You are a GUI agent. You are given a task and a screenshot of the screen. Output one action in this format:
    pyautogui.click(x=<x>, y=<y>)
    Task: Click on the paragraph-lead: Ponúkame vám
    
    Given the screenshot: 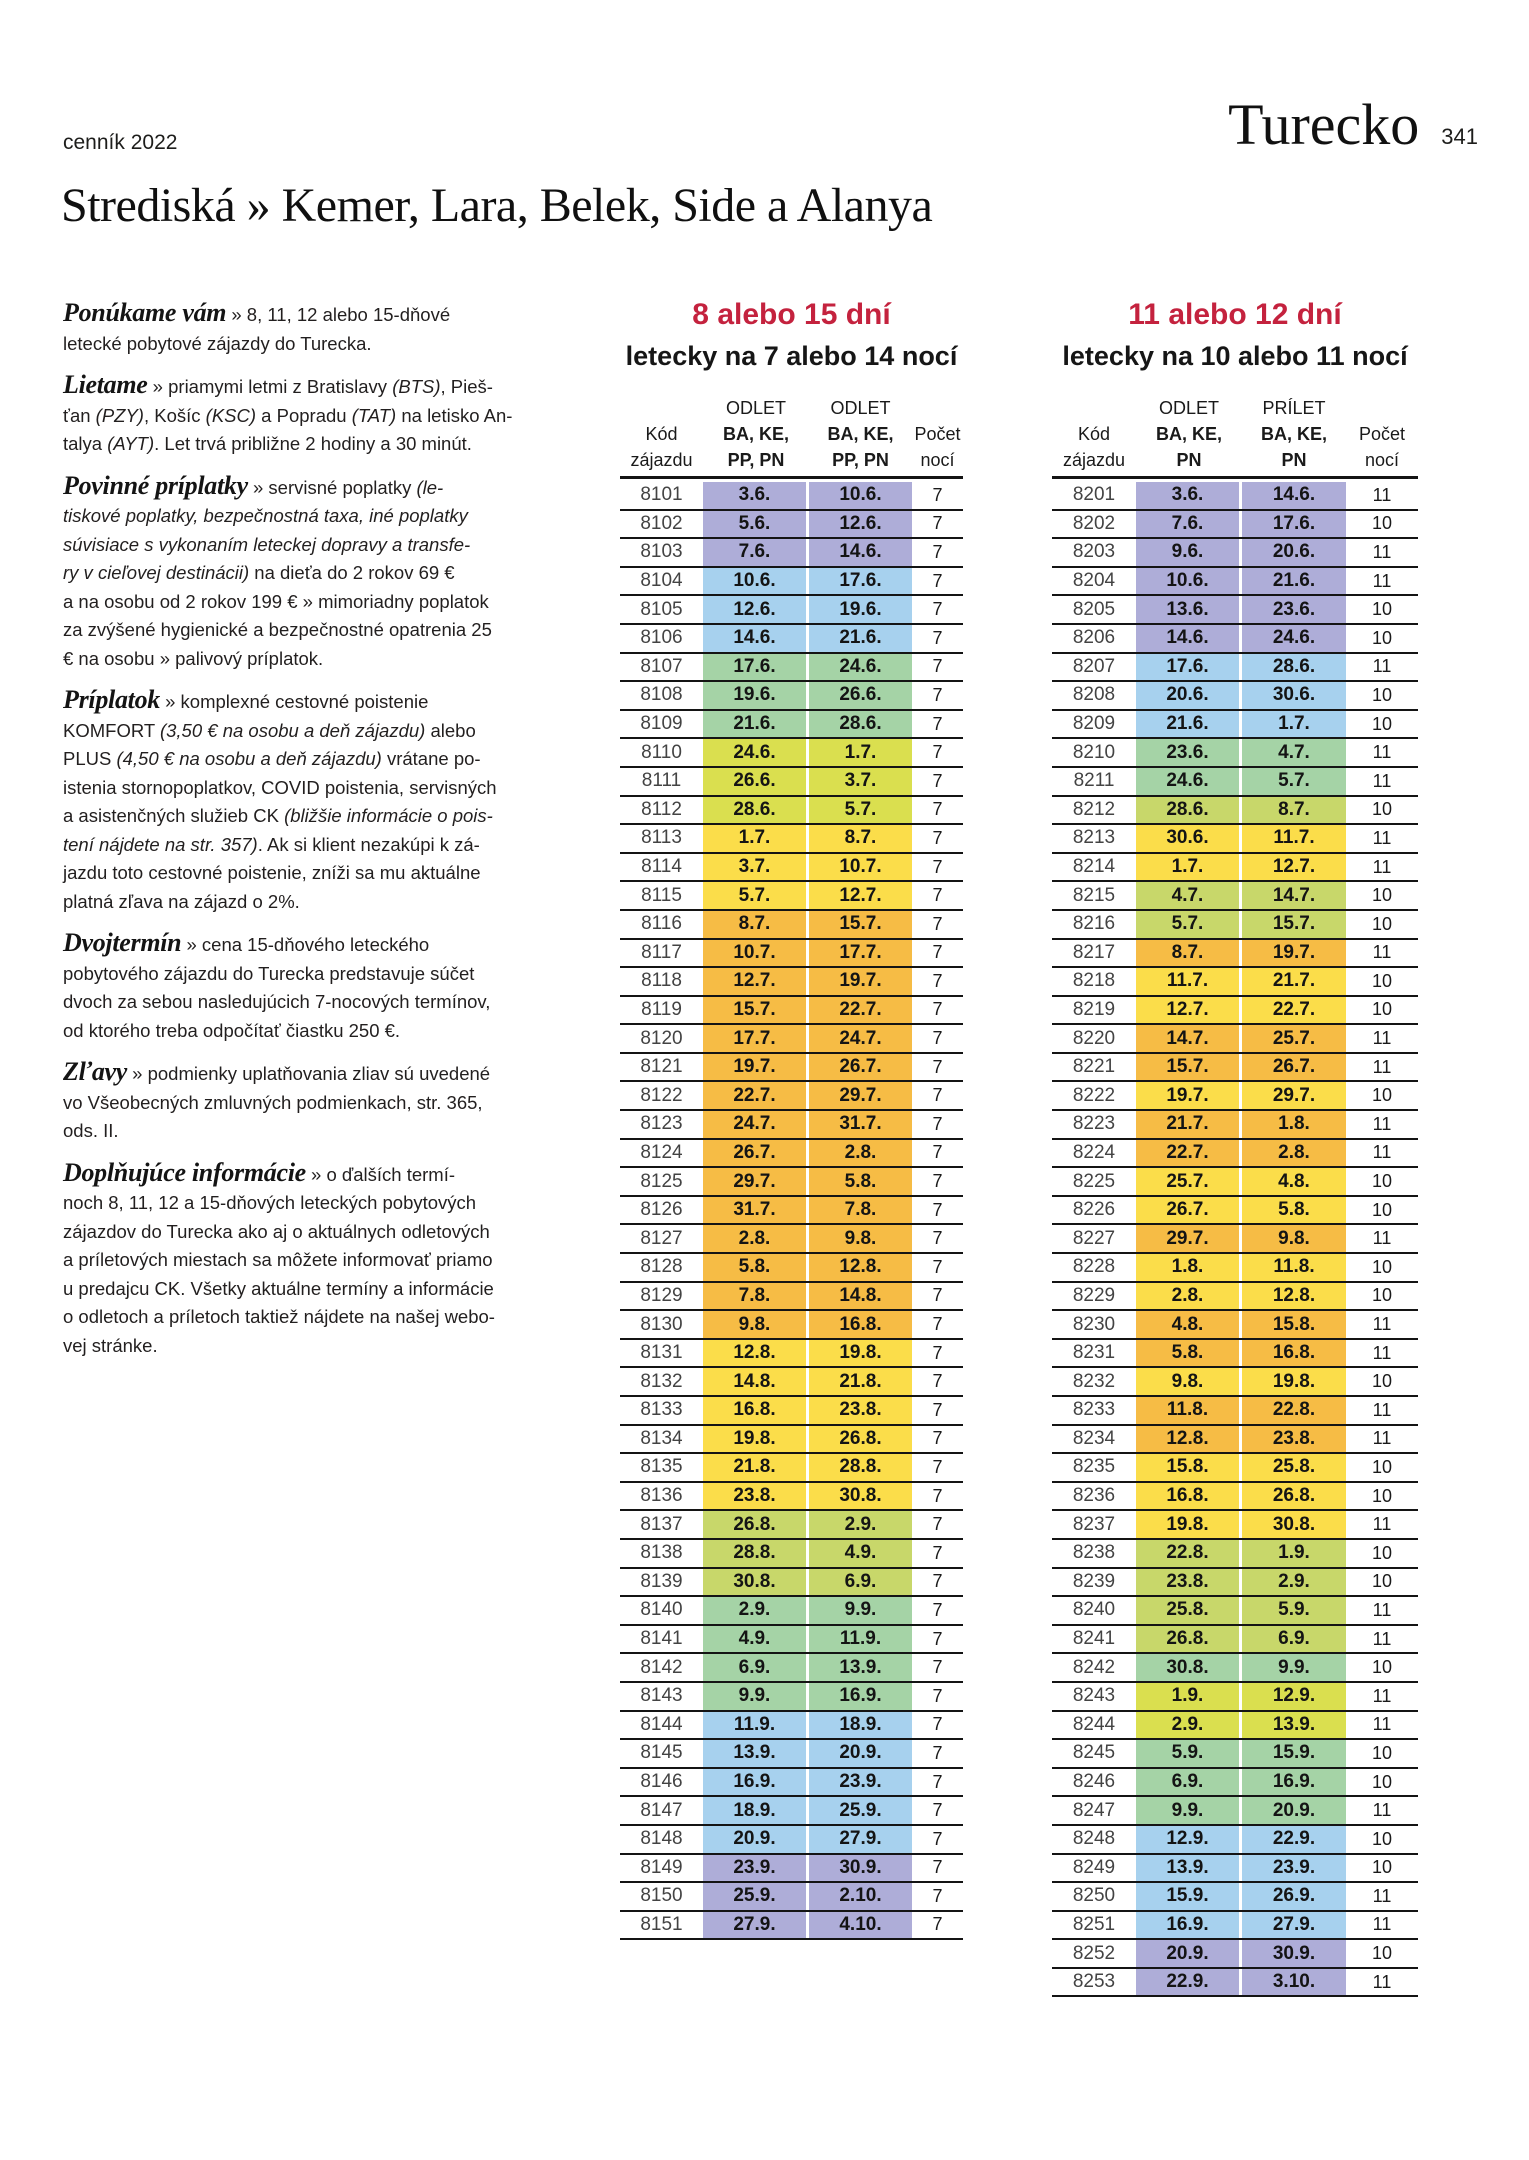 What is the action you would take?
    pyautogui.click(x=145, y=312)
    